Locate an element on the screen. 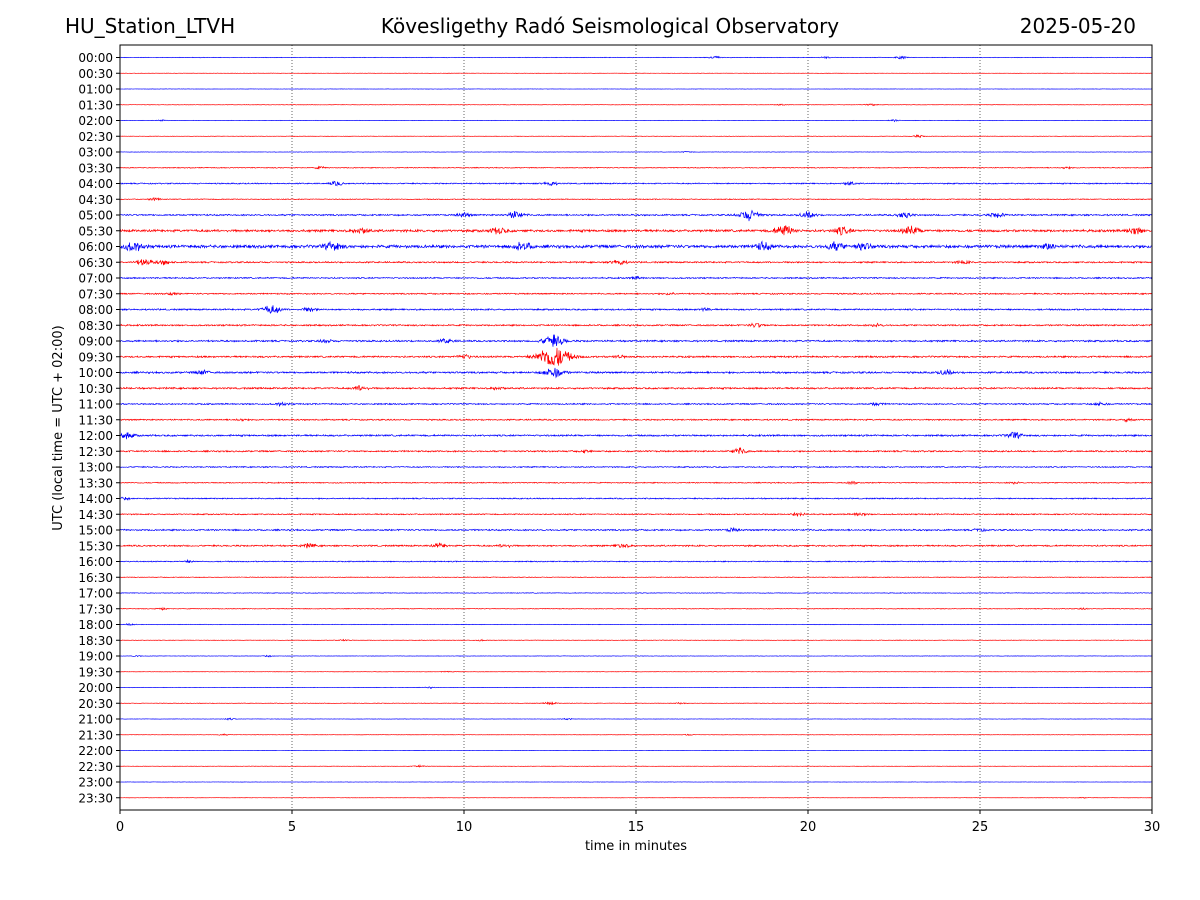 The height and width of the screenshot is (900, 1200). y-tick-label: 17:30 is located at coordinates (95, 609).